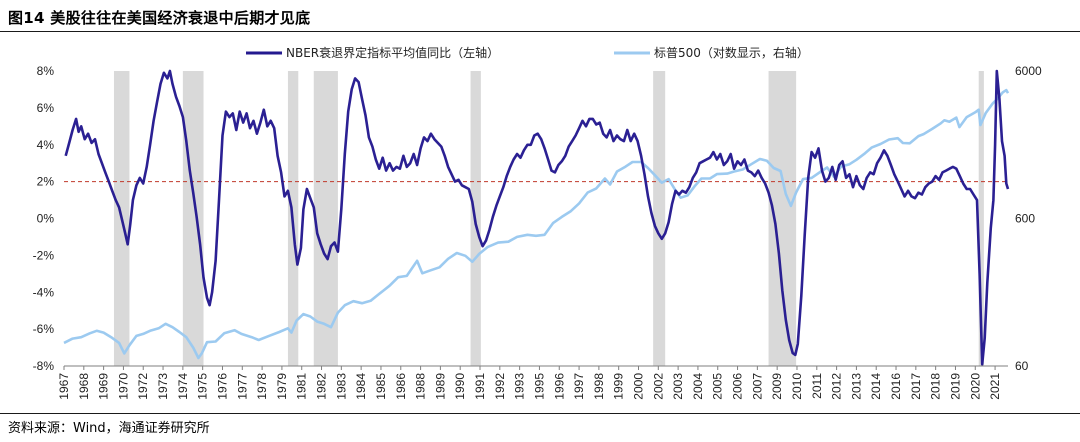 This screenshot has width=1080, height=442. I want to click on y-left-tick-label: 0%, so click(46, 219).